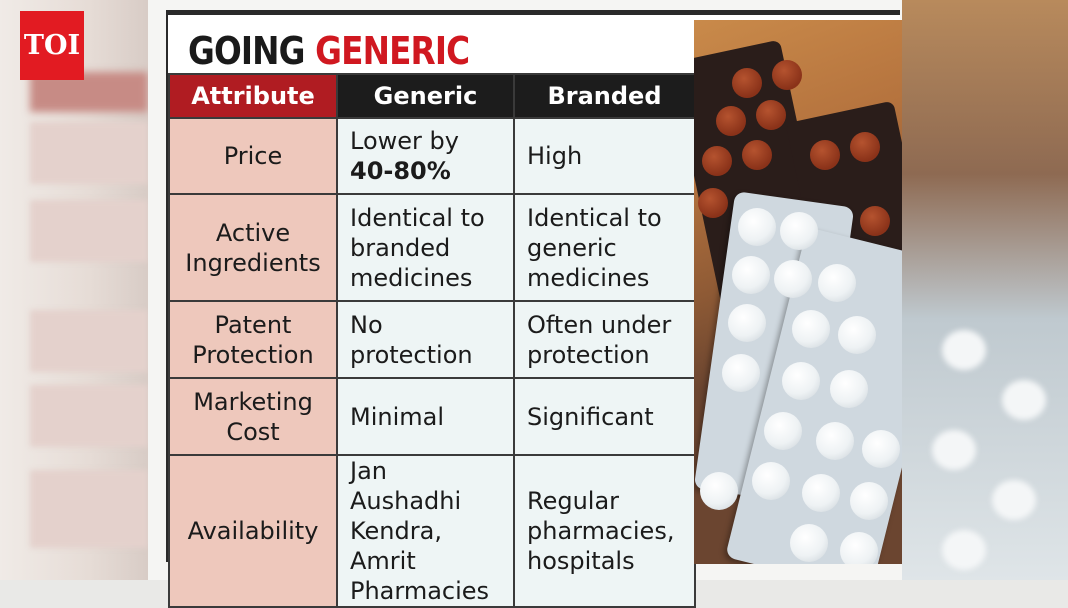 Image resolution: width=1068 pixels, height=608 pixels. I want to click on table-header-row: Attribute Generic Branded, so click(432, 96).